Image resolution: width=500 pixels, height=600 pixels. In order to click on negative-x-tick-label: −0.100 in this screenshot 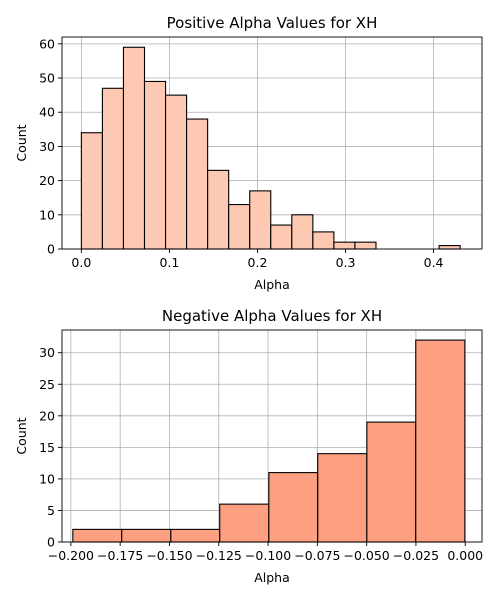, I will do `click(268, 555)`.